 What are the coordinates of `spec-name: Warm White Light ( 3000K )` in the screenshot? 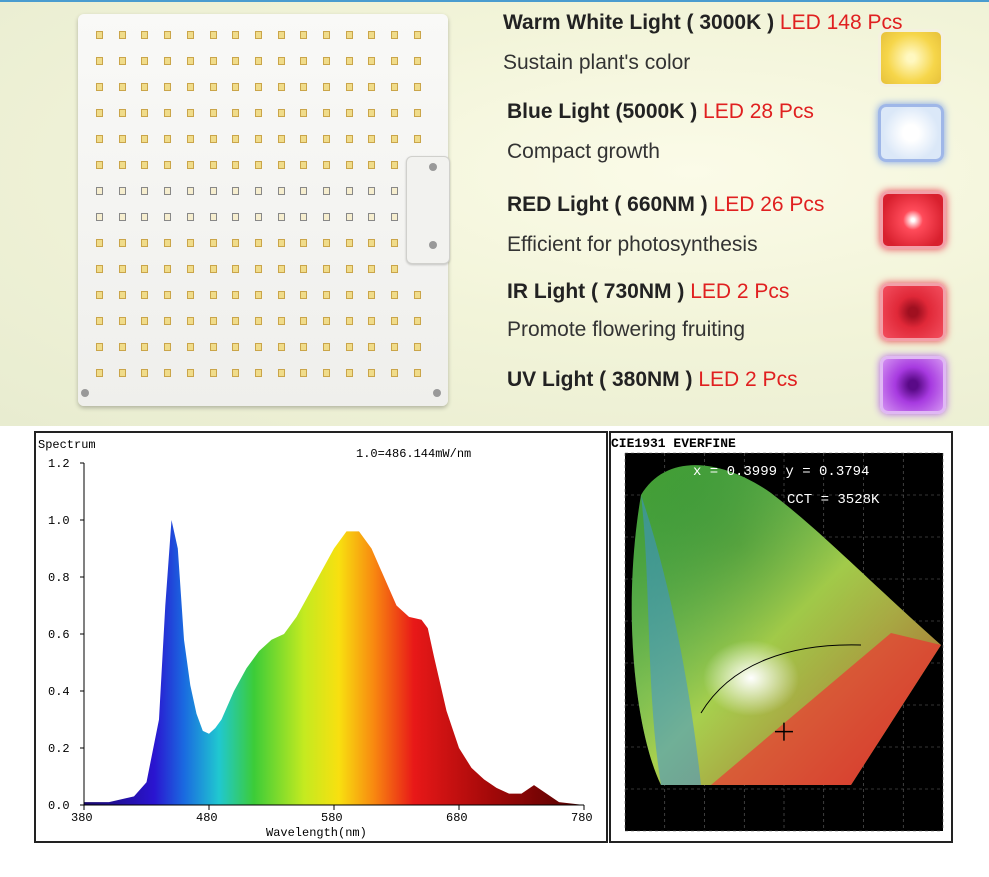 It's located at (639, 22).